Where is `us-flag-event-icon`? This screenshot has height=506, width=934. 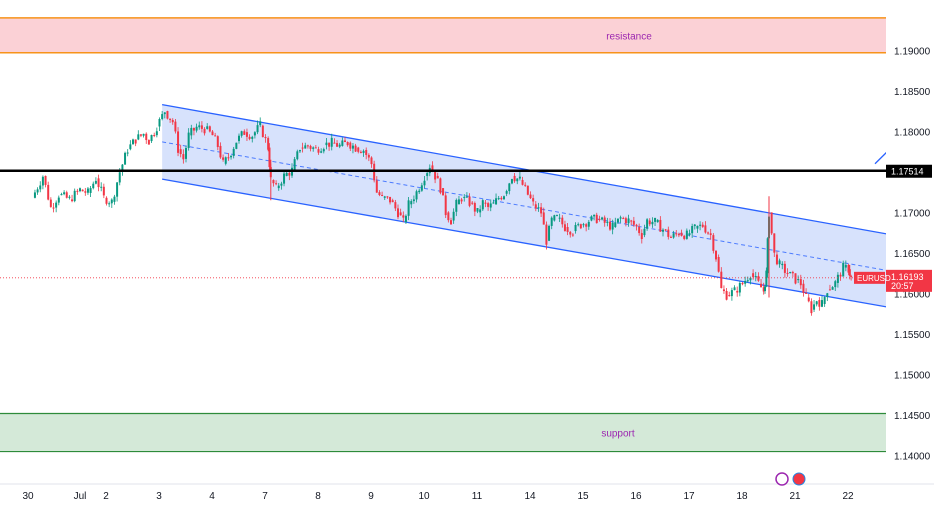
us-flag-event-icon is located at coordinates (799, 479).